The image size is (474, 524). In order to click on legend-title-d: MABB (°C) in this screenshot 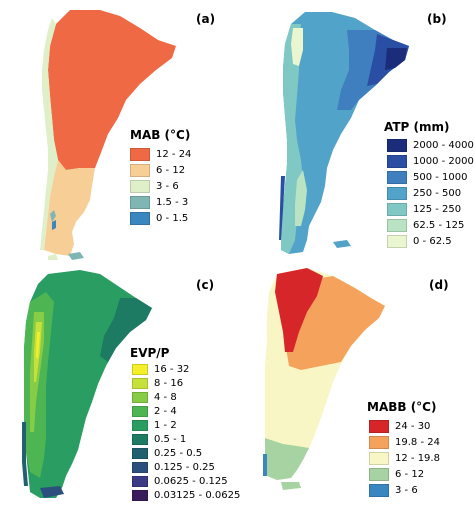, I will do `click(402, 407)`.